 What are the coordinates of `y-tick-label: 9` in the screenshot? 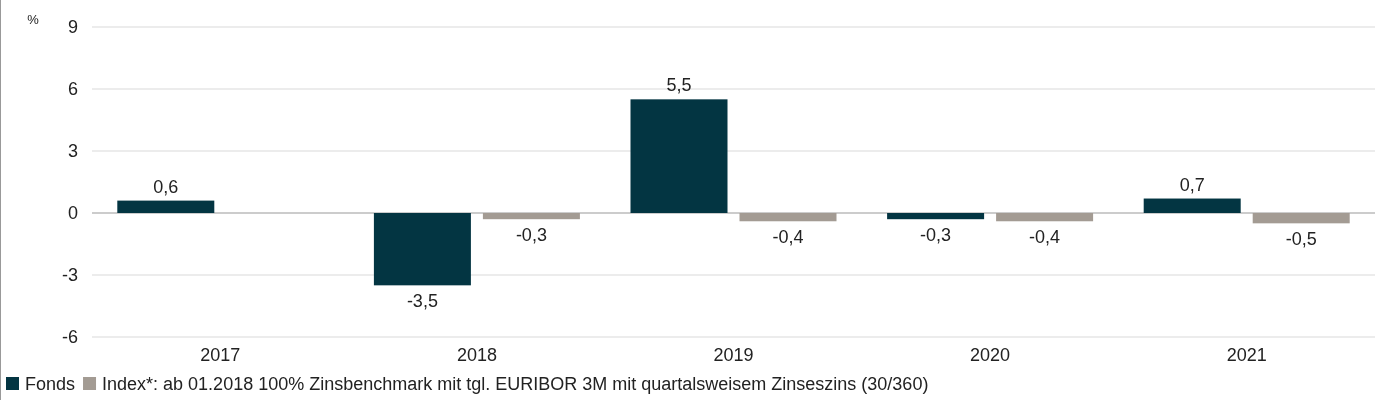 It's located at (72, 27).